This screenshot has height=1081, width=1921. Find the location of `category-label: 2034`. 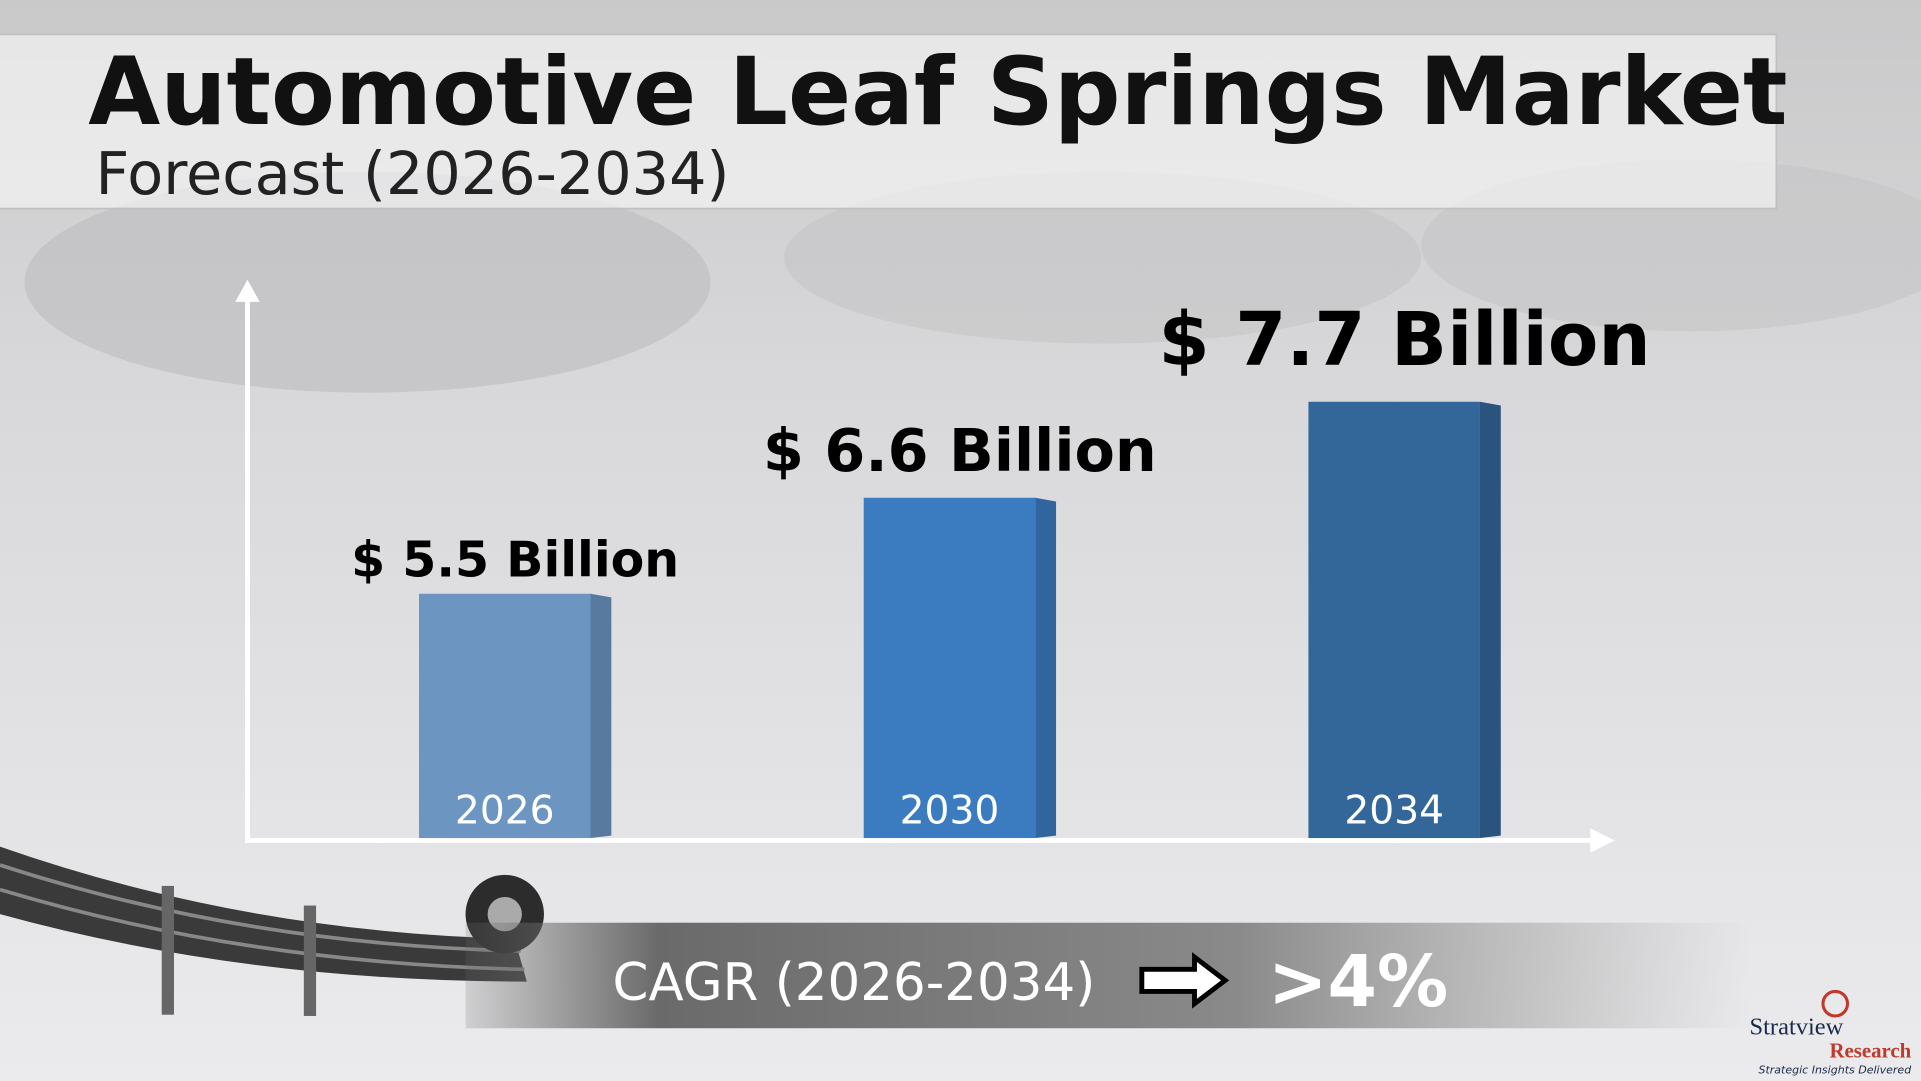

category-label: 2034 is located at coordinates (1394, 810).